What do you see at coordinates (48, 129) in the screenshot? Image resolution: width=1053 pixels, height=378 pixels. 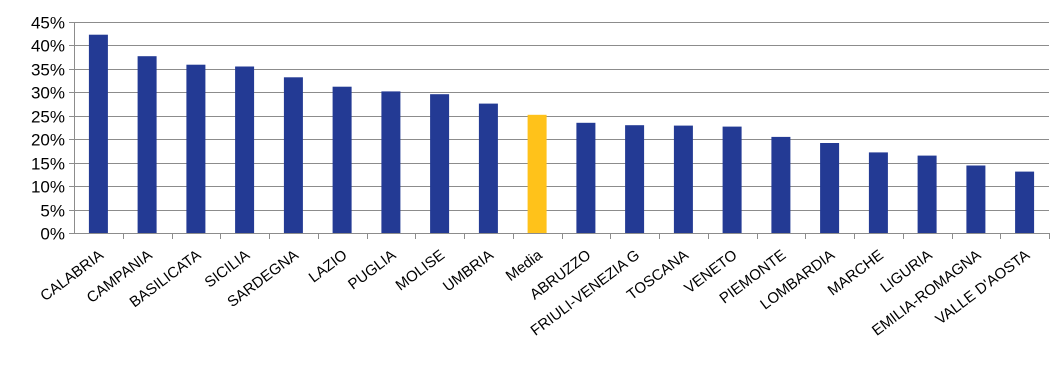 I see `y-tick-labels: 0% 5% 10% 15% 20% 25% 30% 35% 40% 45%` at bounding box center [48, 129].